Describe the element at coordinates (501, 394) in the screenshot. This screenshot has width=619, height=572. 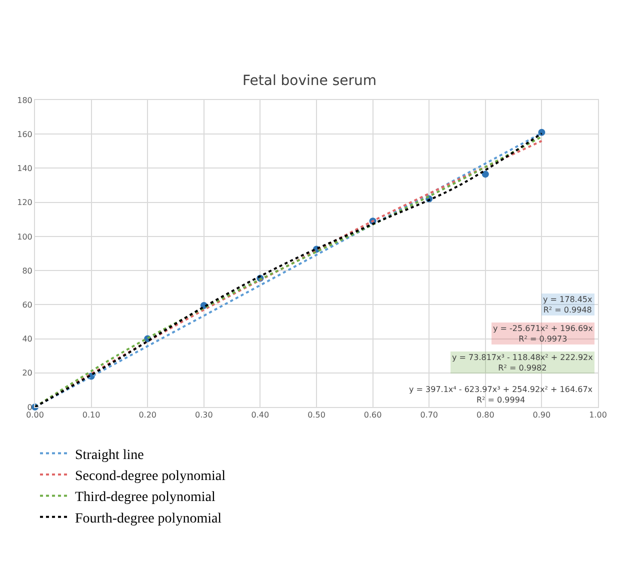
I see `annotation: y = 397.1x⁴ - 623.97x³ + 254.92x² + 164.67x R² = 0.9994` at that location.